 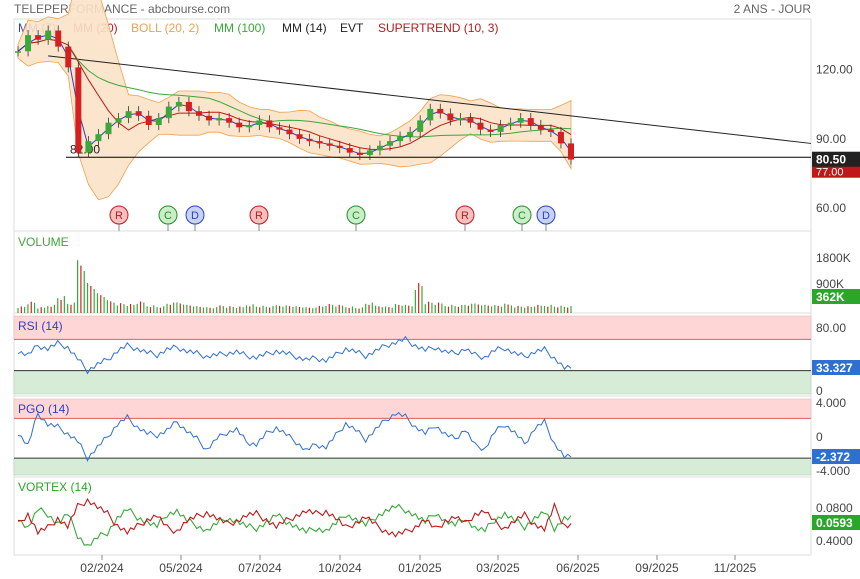 What do you see at coordinates (420, 568) in the screenshot?
I see `x-tick-label: 01/2025` at bounding box center [420, 568].